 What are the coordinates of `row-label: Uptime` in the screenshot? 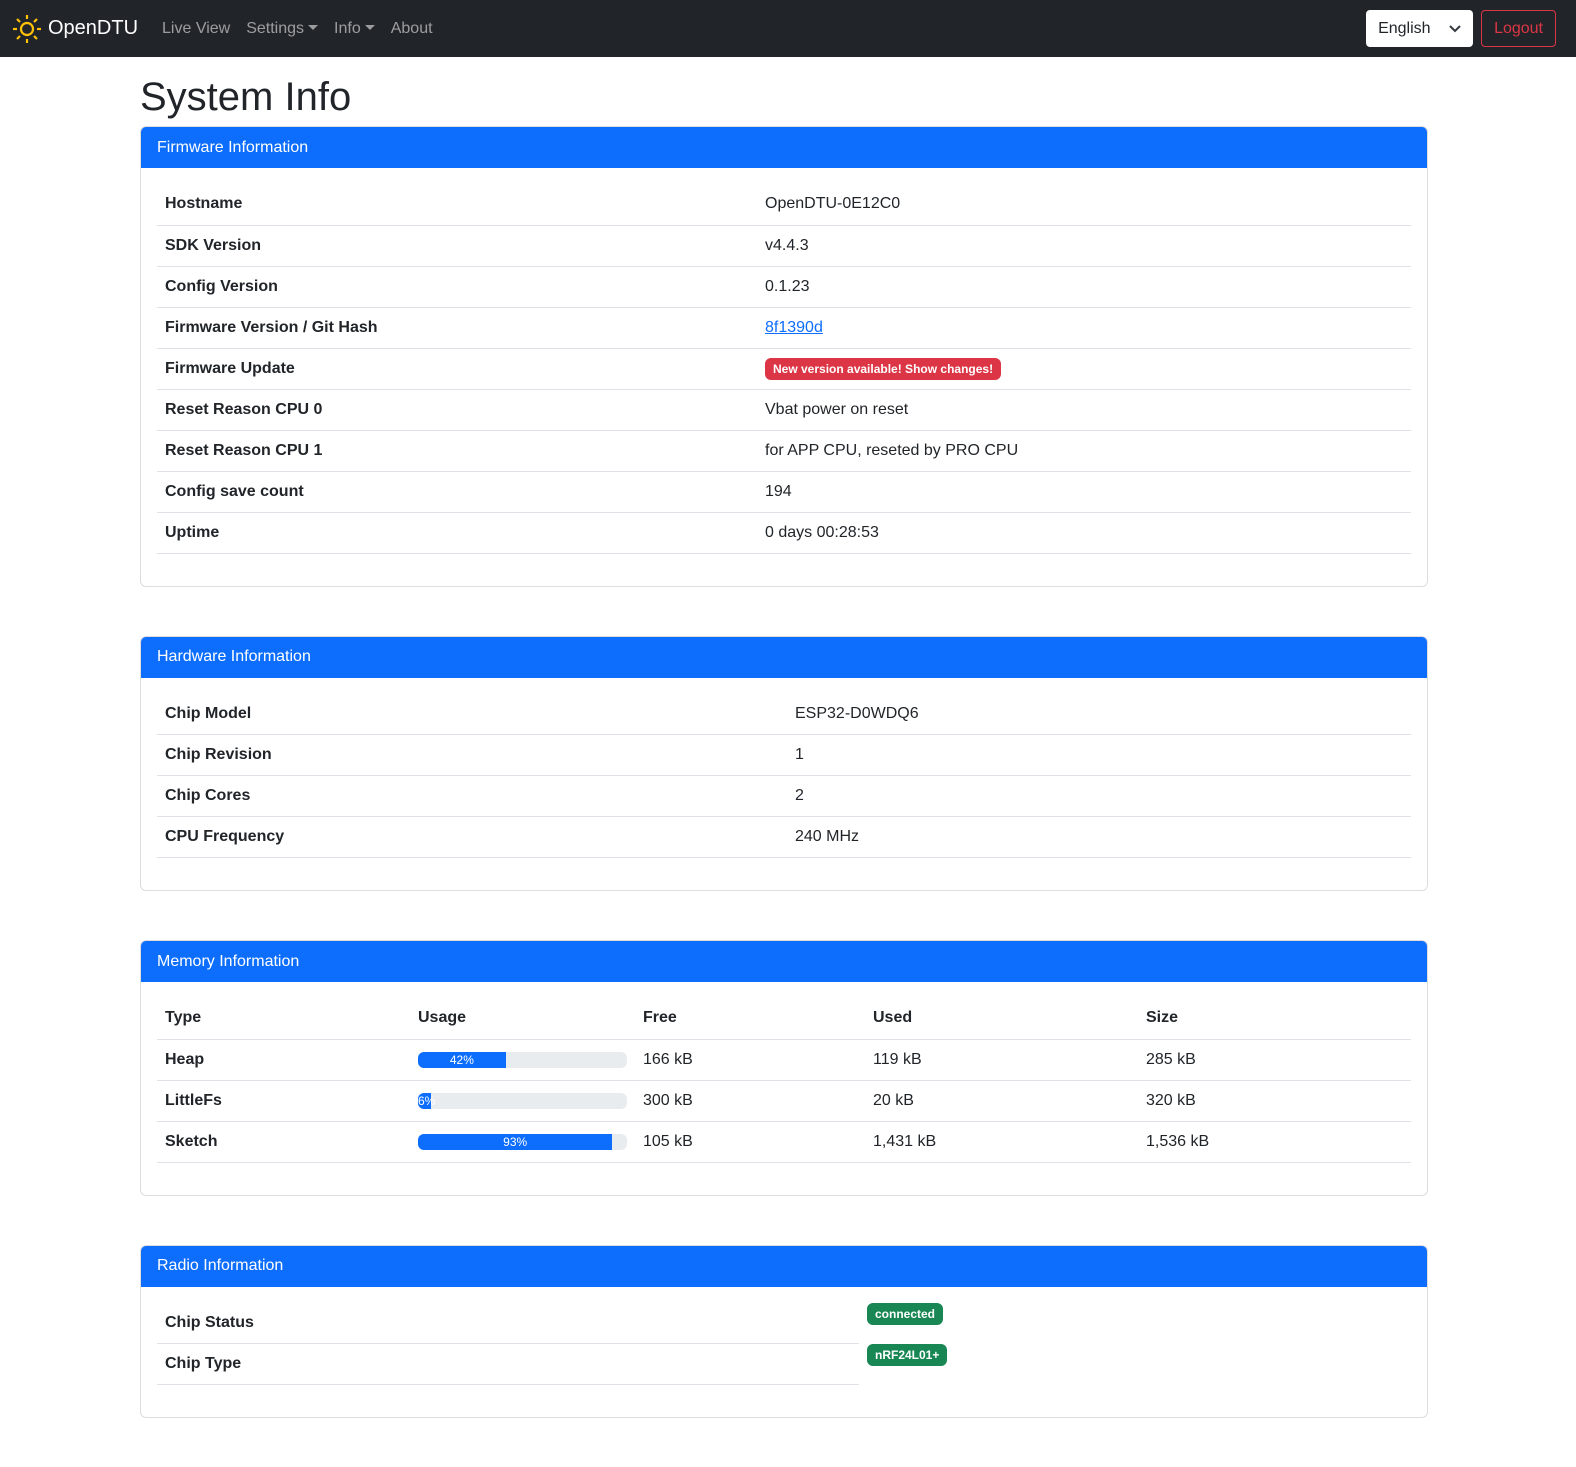 It's located at (457, 533).